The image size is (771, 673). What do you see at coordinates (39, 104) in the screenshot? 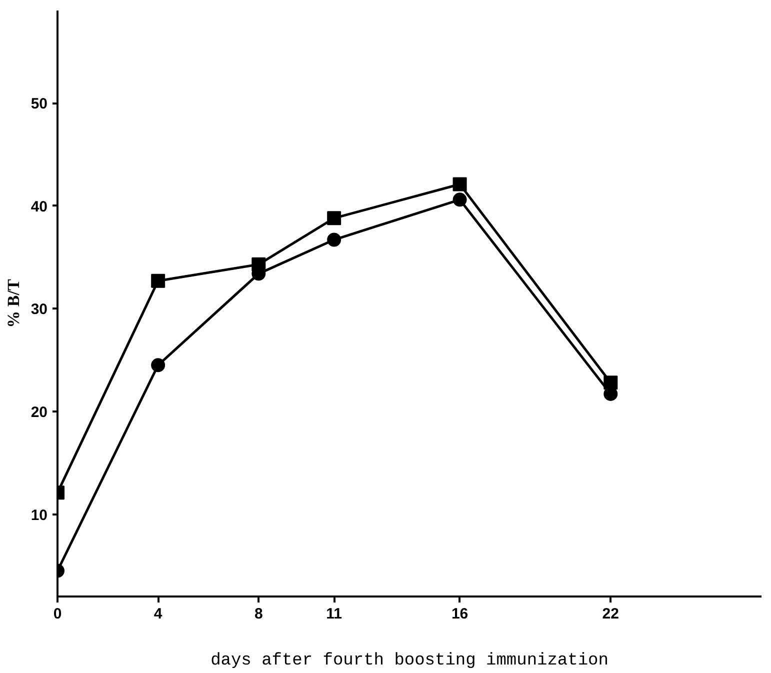
I see `y-tick-label: 50` at bounding box center [39, 104].